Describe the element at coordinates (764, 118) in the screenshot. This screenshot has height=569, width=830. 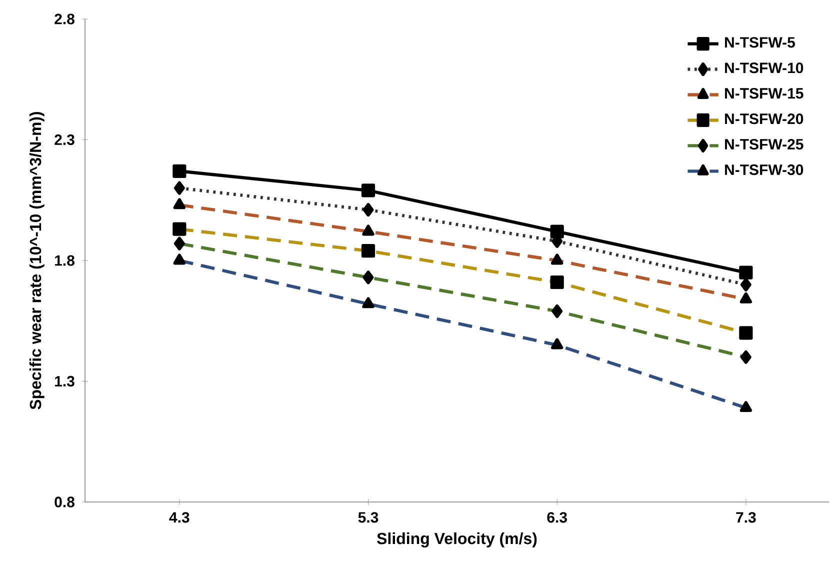
I see `legend-label: N-TSFW-20` at that location.